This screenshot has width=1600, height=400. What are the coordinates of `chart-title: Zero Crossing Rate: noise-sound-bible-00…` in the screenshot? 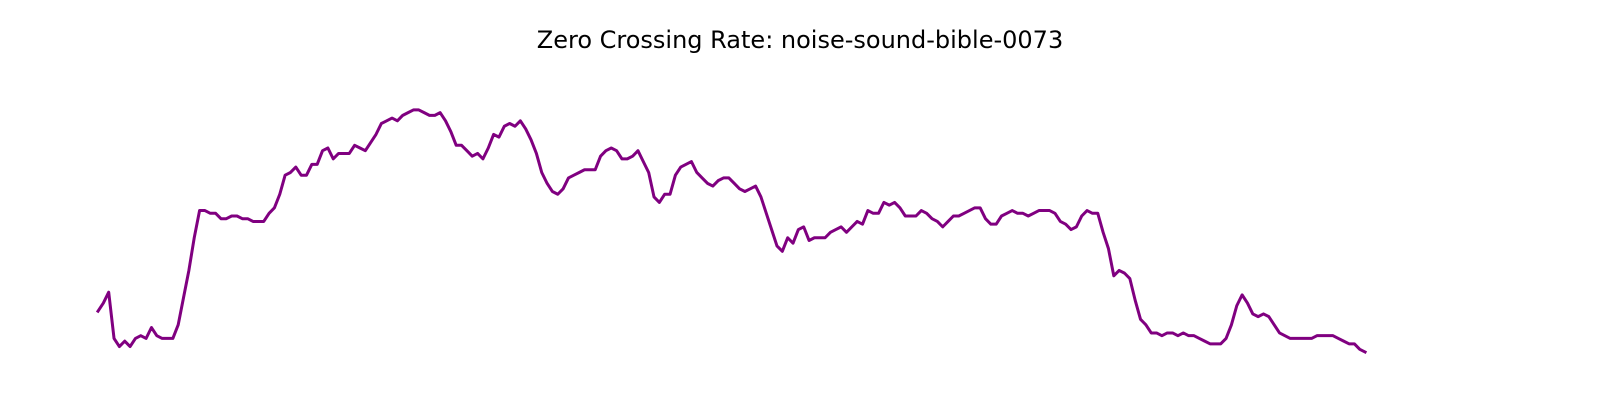 It's located at (800, 40).